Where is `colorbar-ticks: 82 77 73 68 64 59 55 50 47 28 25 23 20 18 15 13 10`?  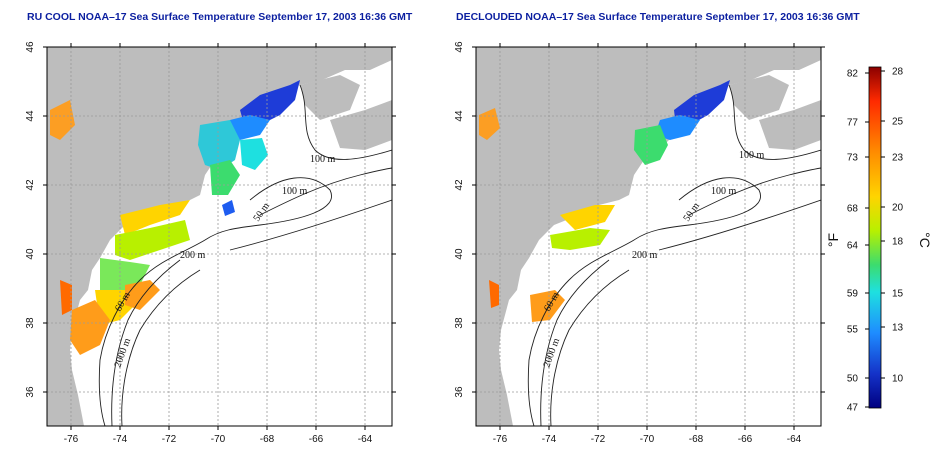
colorbar-ticks: 82 77 73 68 64 59 55 50 47 28 25 23 20 18 15 13 10 is located at coordinates (875, 240).